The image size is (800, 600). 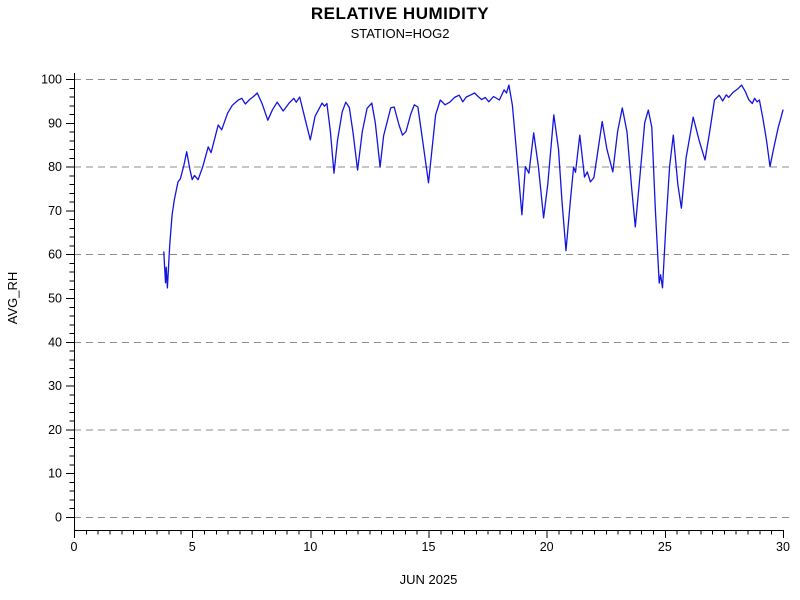 What do you see at coordinates (55, 299) in the screenshot?
I see `y-tick-label-50: 50` at bounding box center [55, 299].